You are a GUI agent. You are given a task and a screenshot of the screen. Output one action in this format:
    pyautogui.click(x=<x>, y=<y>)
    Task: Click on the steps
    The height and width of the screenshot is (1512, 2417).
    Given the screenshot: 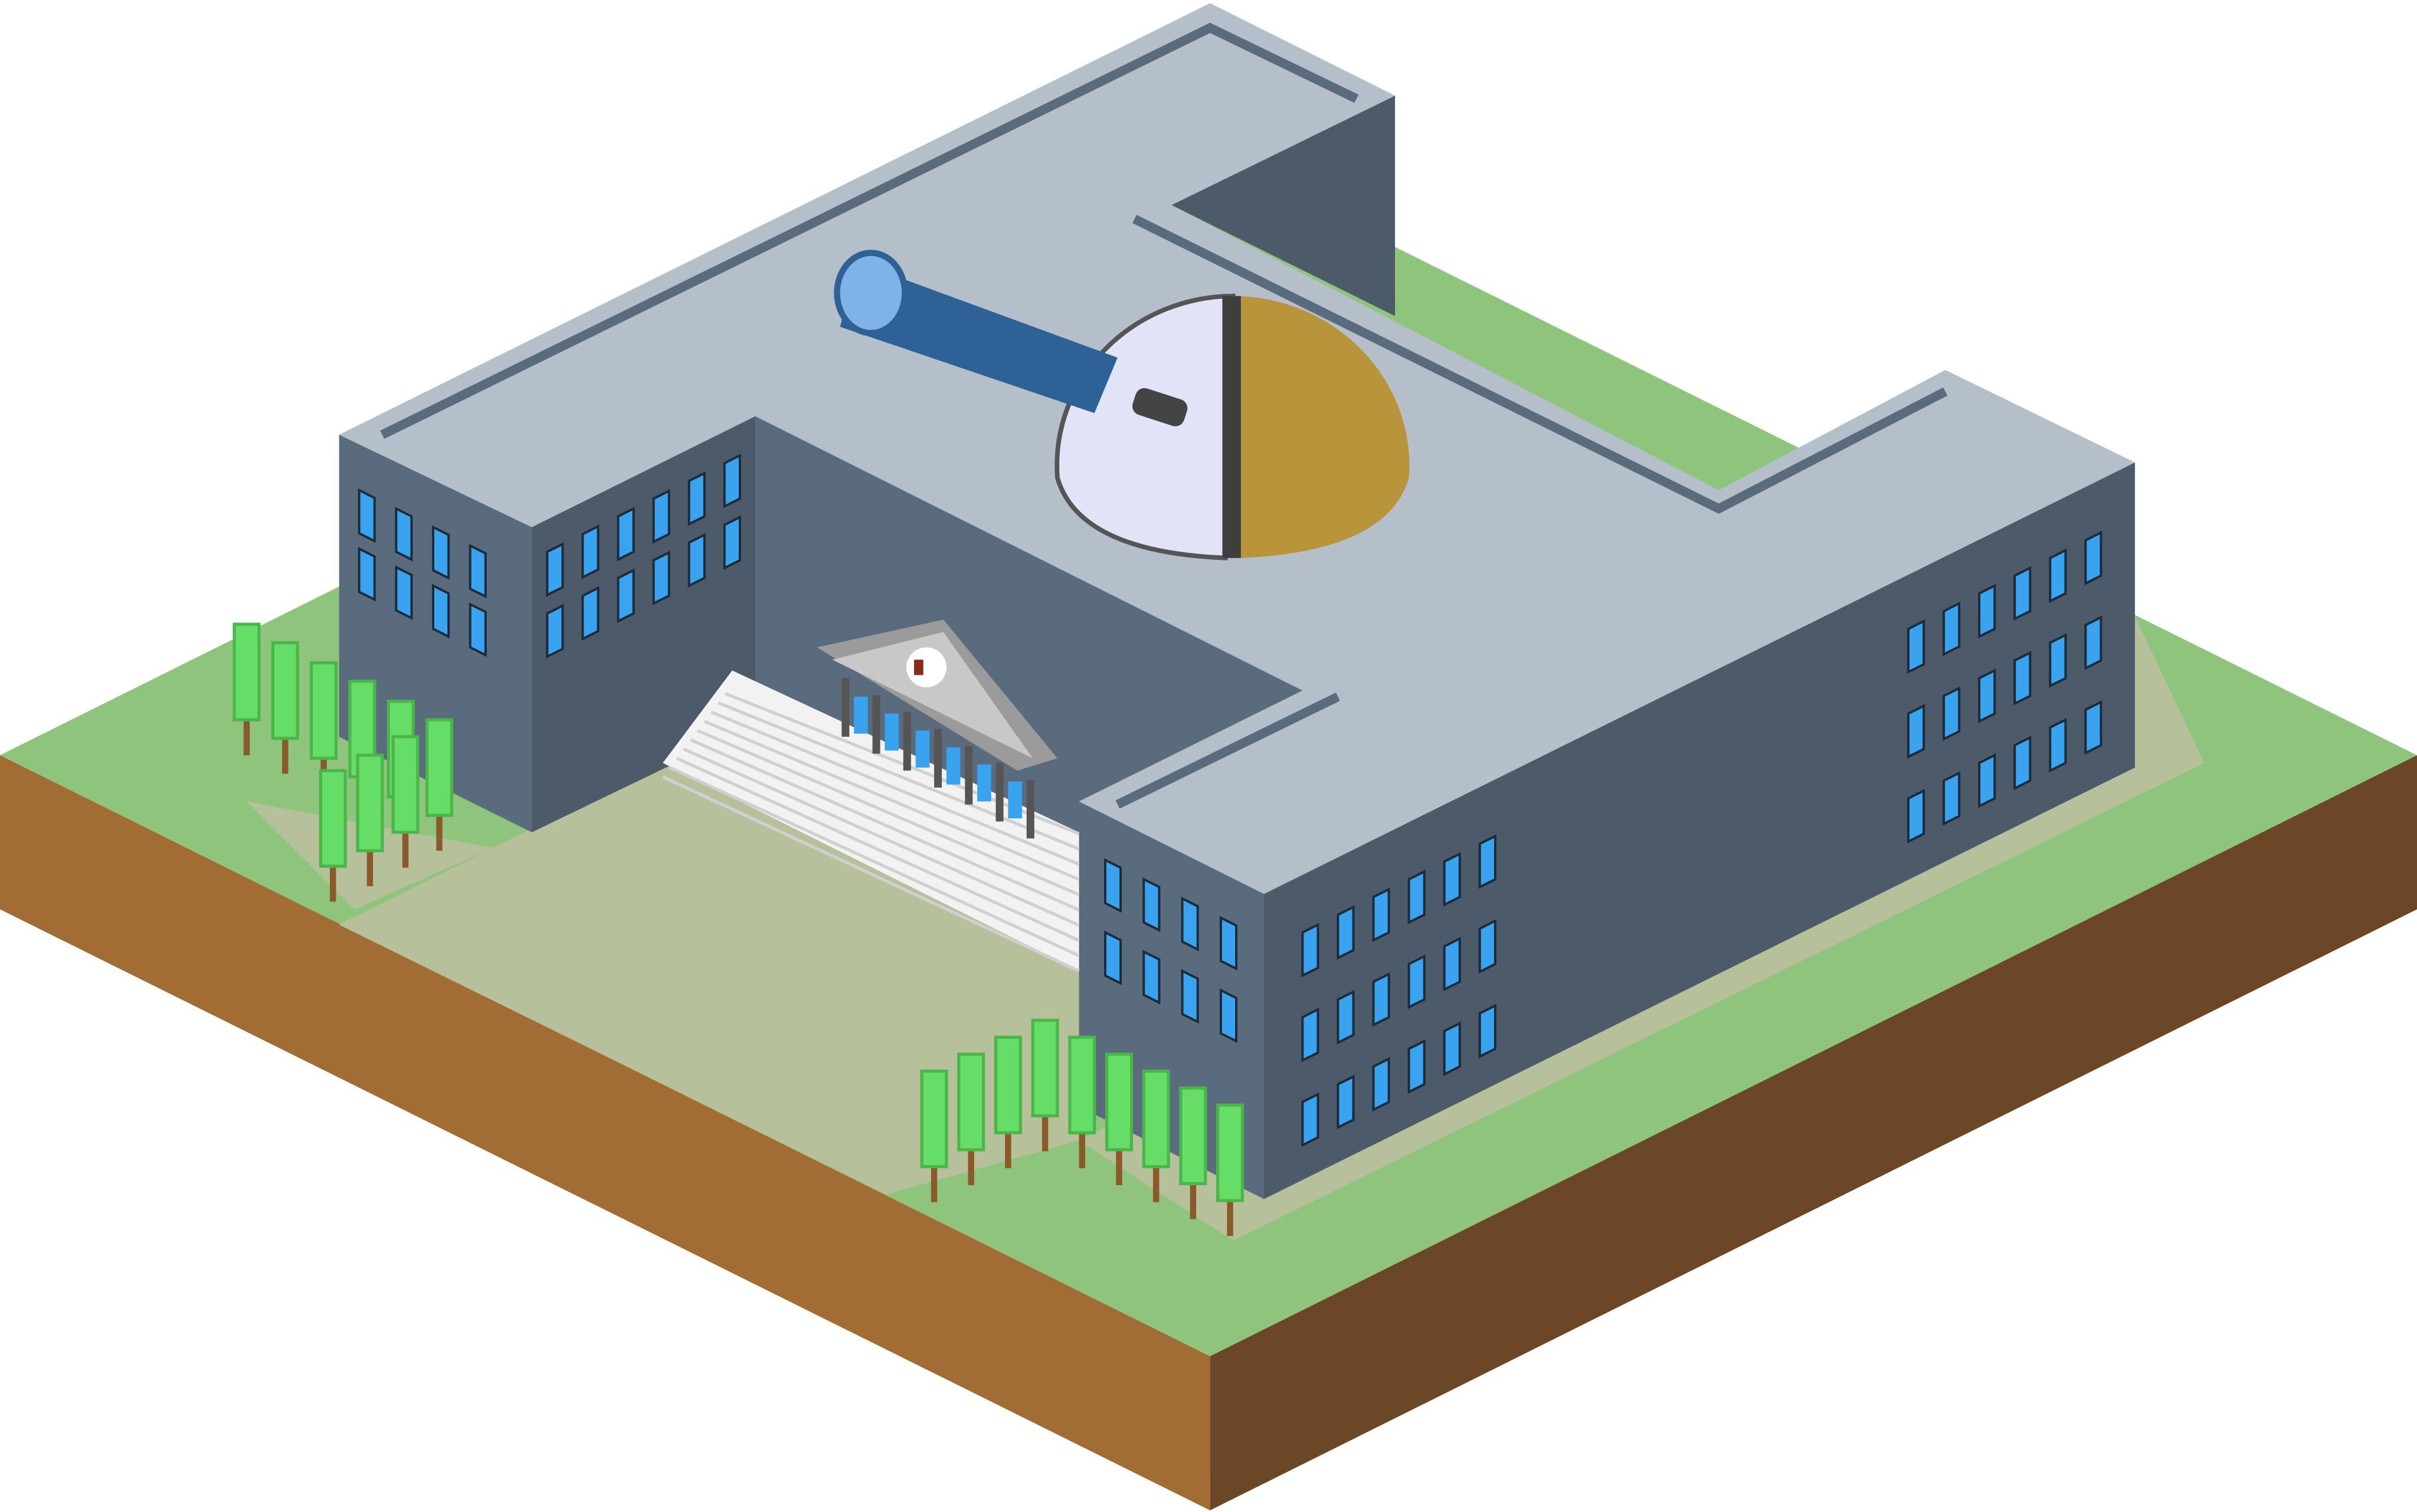 What is the action you would take?
    pyautogui.click(x=871, y=820)
    